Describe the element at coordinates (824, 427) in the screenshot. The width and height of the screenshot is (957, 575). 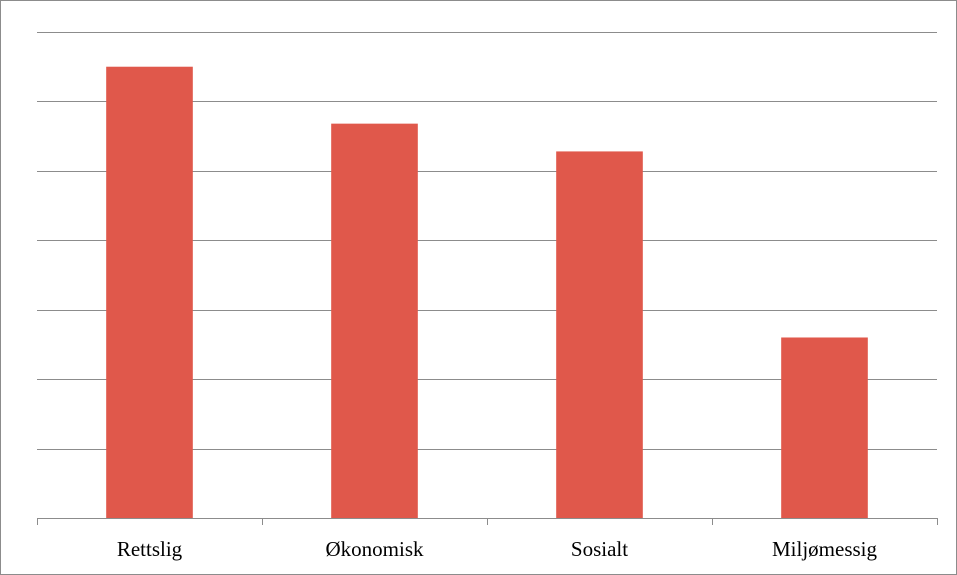
I see `bar-miljømessig` at that location.